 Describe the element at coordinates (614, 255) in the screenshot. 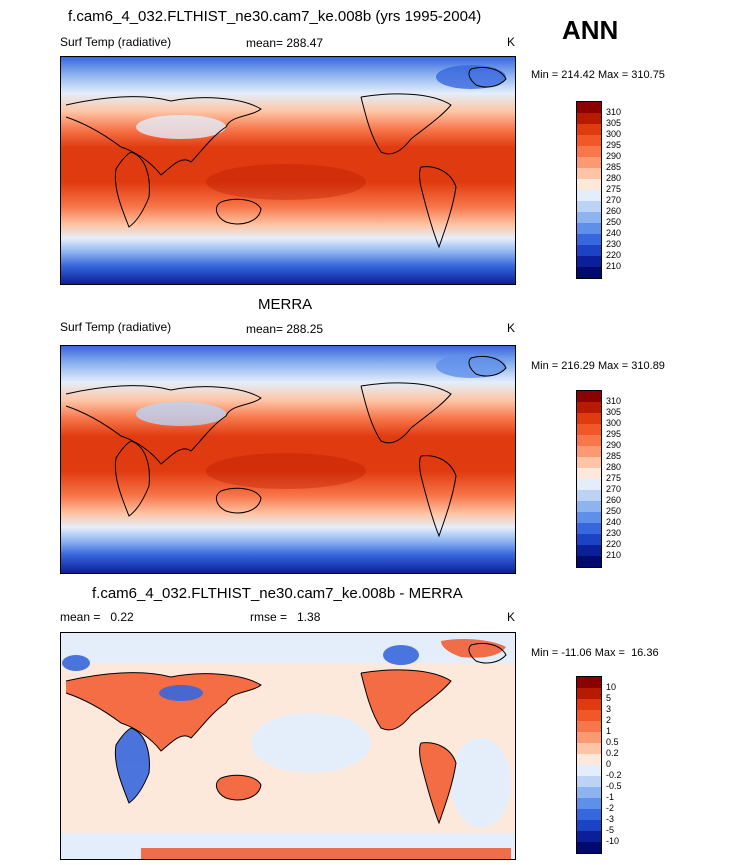

I see `colorbar-tick-label: 220` at that location.